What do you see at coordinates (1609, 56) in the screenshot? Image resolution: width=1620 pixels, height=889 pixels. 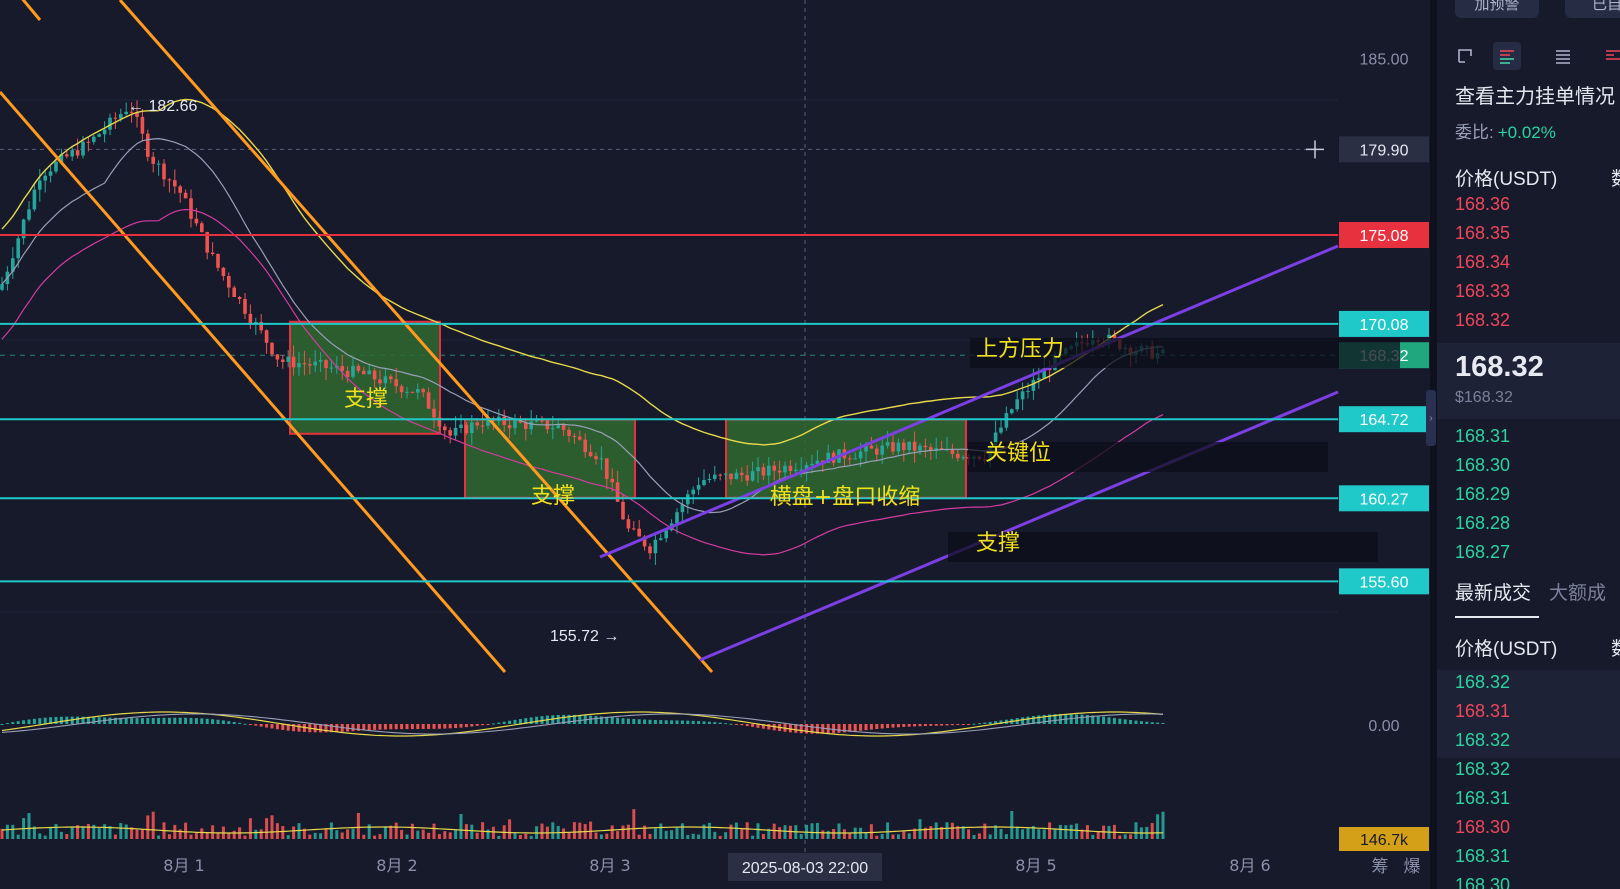 I see `orderbook-compact-icon` at bounding box center [1609, 56].